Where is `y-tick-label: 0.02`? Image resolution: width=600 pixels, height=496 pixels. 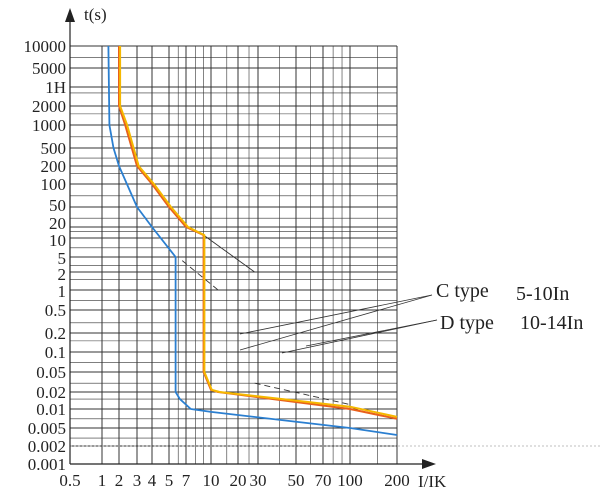
y-tick-label: 0.02 is located at coordinates (51, 392).